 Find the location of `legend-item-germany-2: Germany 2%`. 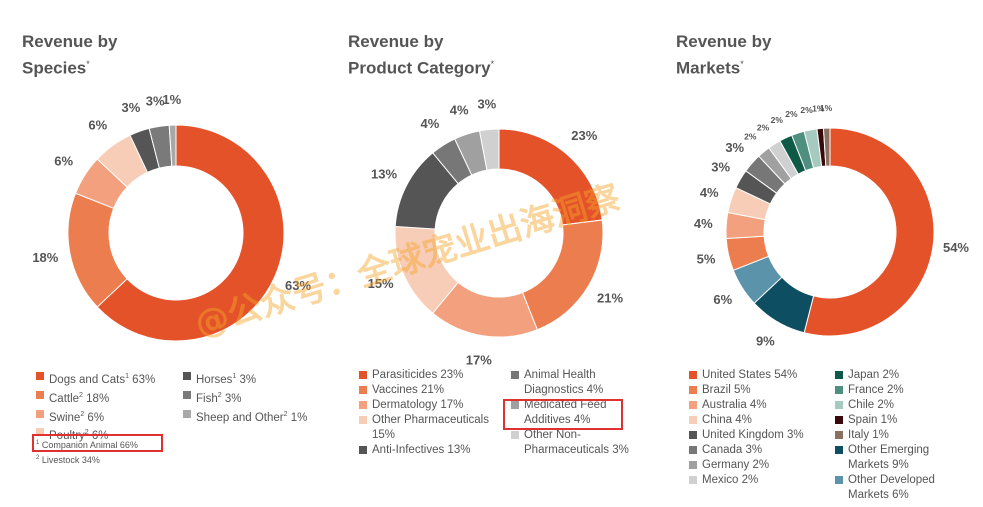

legend-item-germany-2: Germany 2% is located at coordinates (746, 465).